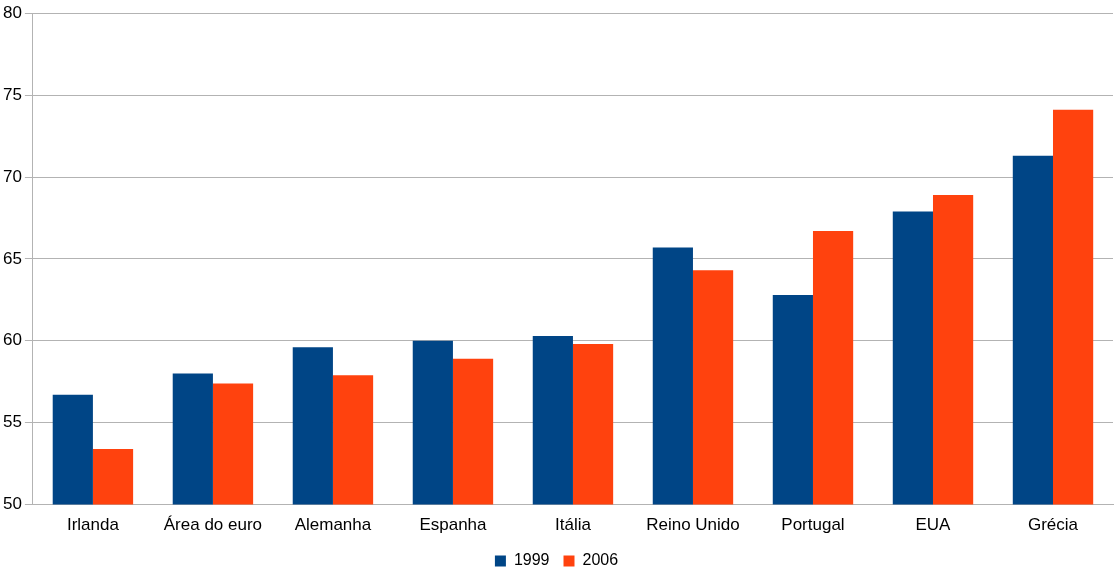 Image resolution: width=1115 pixels, height=579 pixels. What do you see at coordinates (213, 525) in the screenshot?
I see `x-tick-label: Área do euro` at bounding box center [213, 525].